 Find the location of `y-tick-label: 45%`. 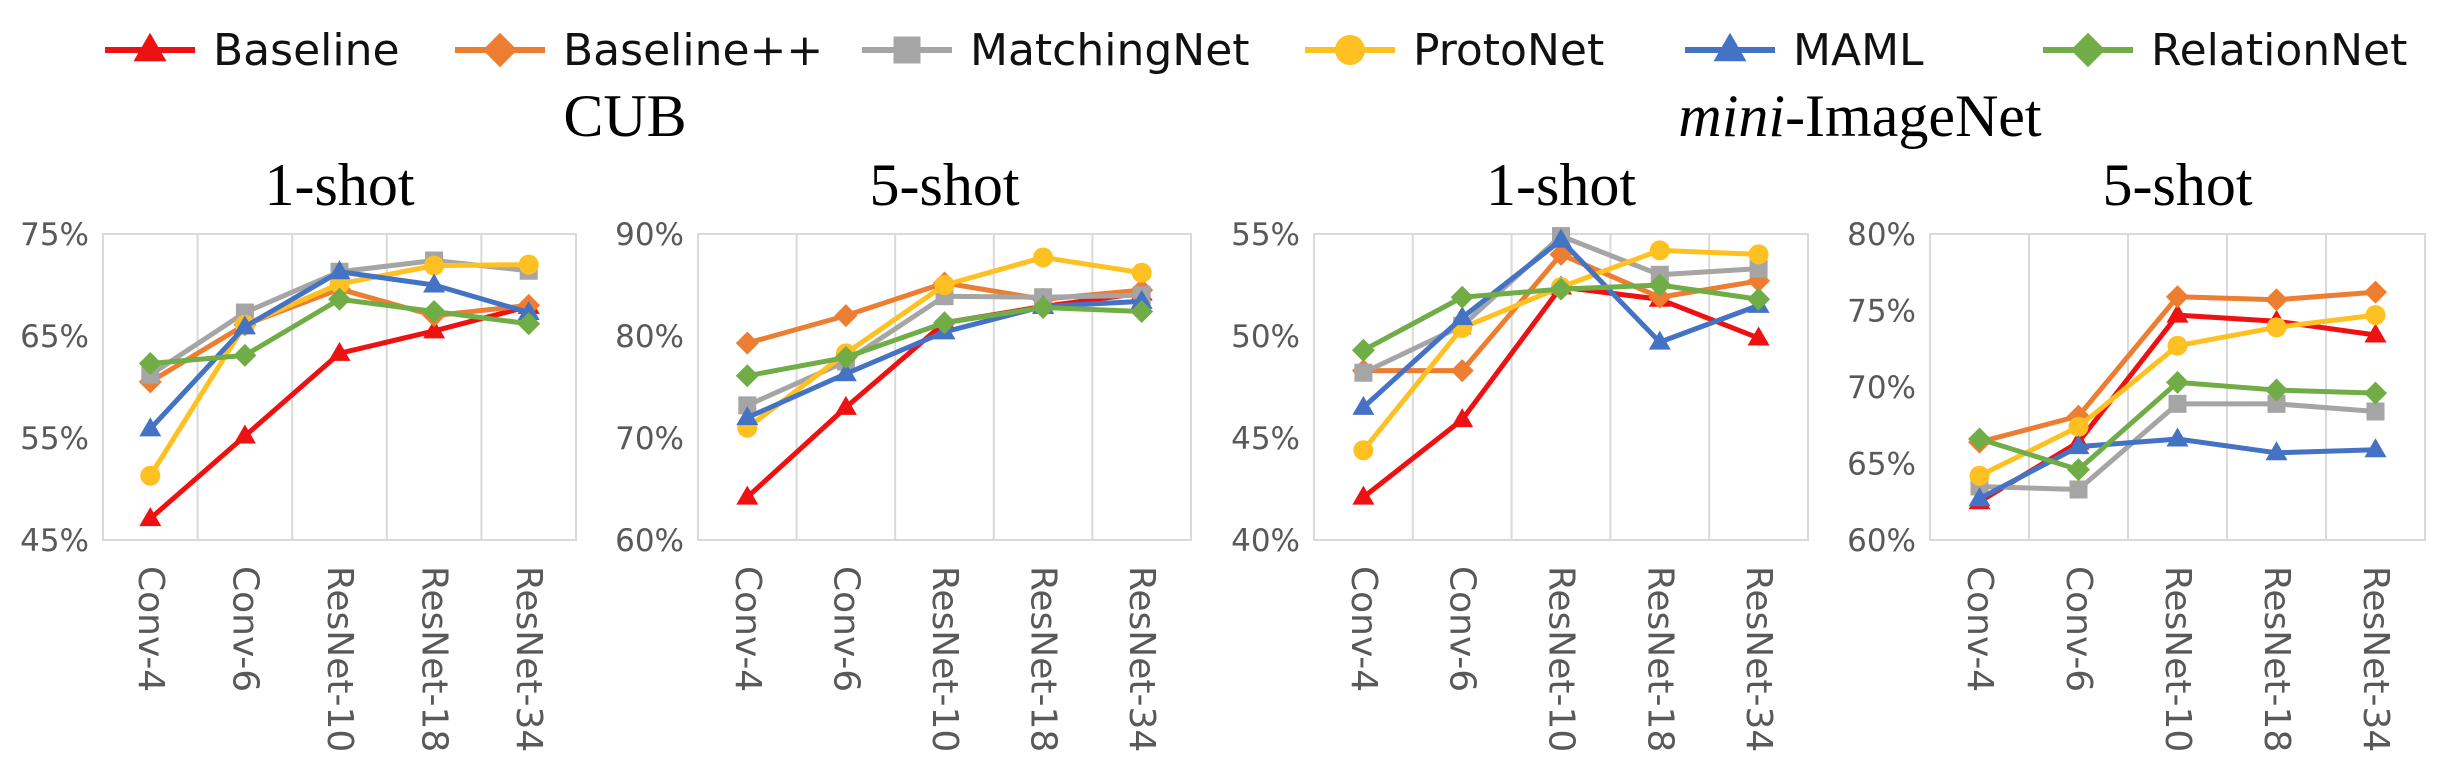

y-tick-label: 45% is located at coordinates (1265, 439).